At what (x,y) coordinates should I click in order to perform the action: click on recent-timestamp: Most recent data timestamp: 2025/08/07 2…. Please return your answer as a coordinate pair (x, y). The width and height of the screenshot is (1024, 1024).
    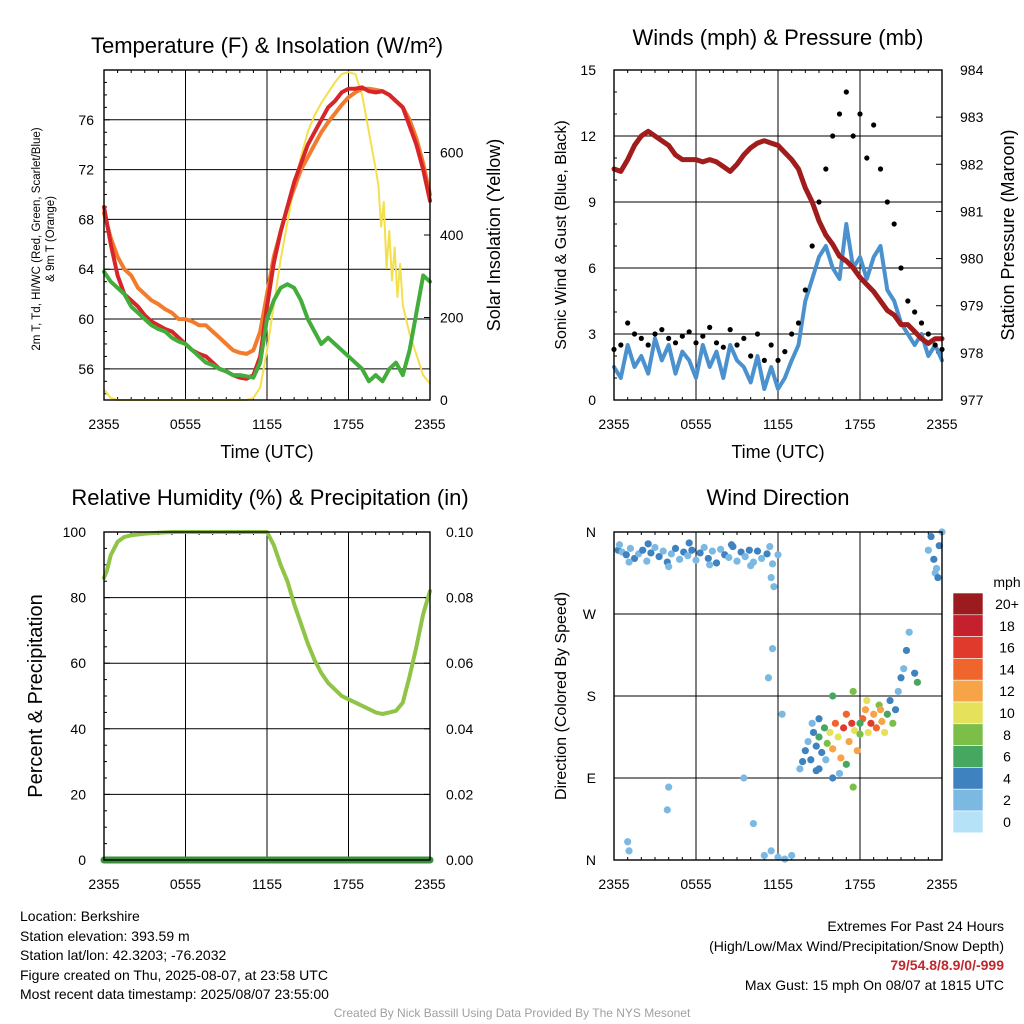
    Looking at the image, I should click on (174, 994).